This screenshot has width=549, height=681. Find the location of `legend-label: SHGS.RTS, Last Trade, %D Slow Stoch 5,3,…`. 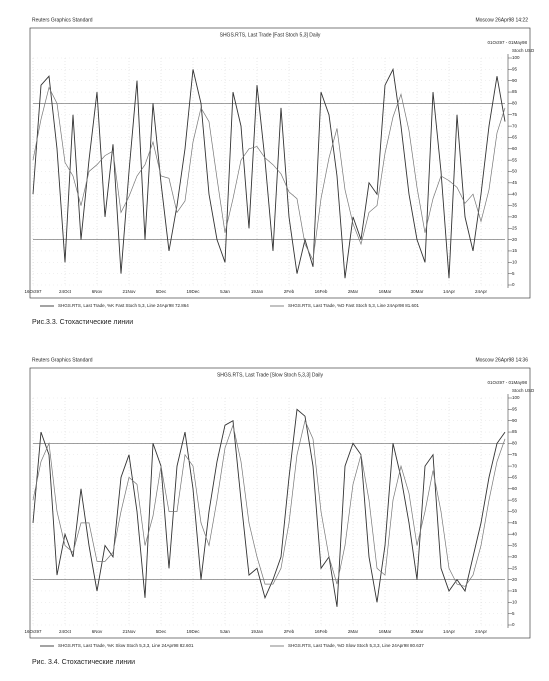

legend-label: SHGS.RTS, Last Trade, %D Slow Stoch 5,3,… is located at coordinates (356, 645).